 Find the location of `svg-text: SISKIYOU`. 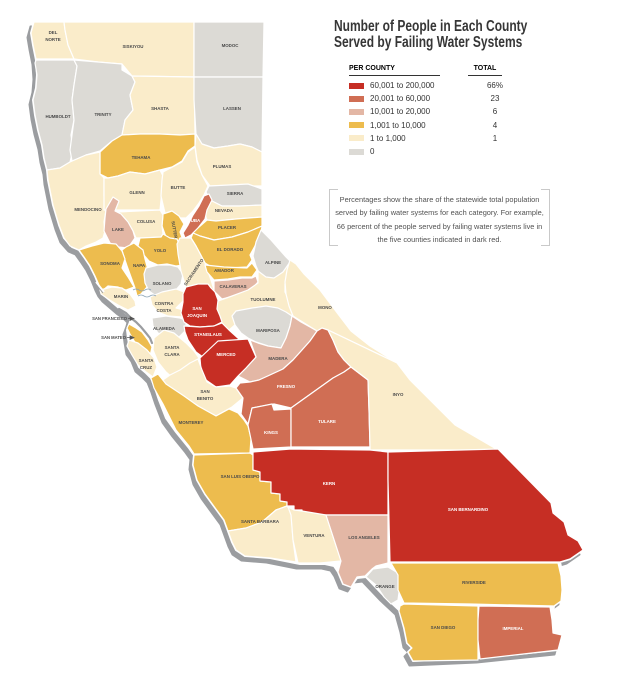

svg-text: SISKIYOU is located at coordinates (133, 46).